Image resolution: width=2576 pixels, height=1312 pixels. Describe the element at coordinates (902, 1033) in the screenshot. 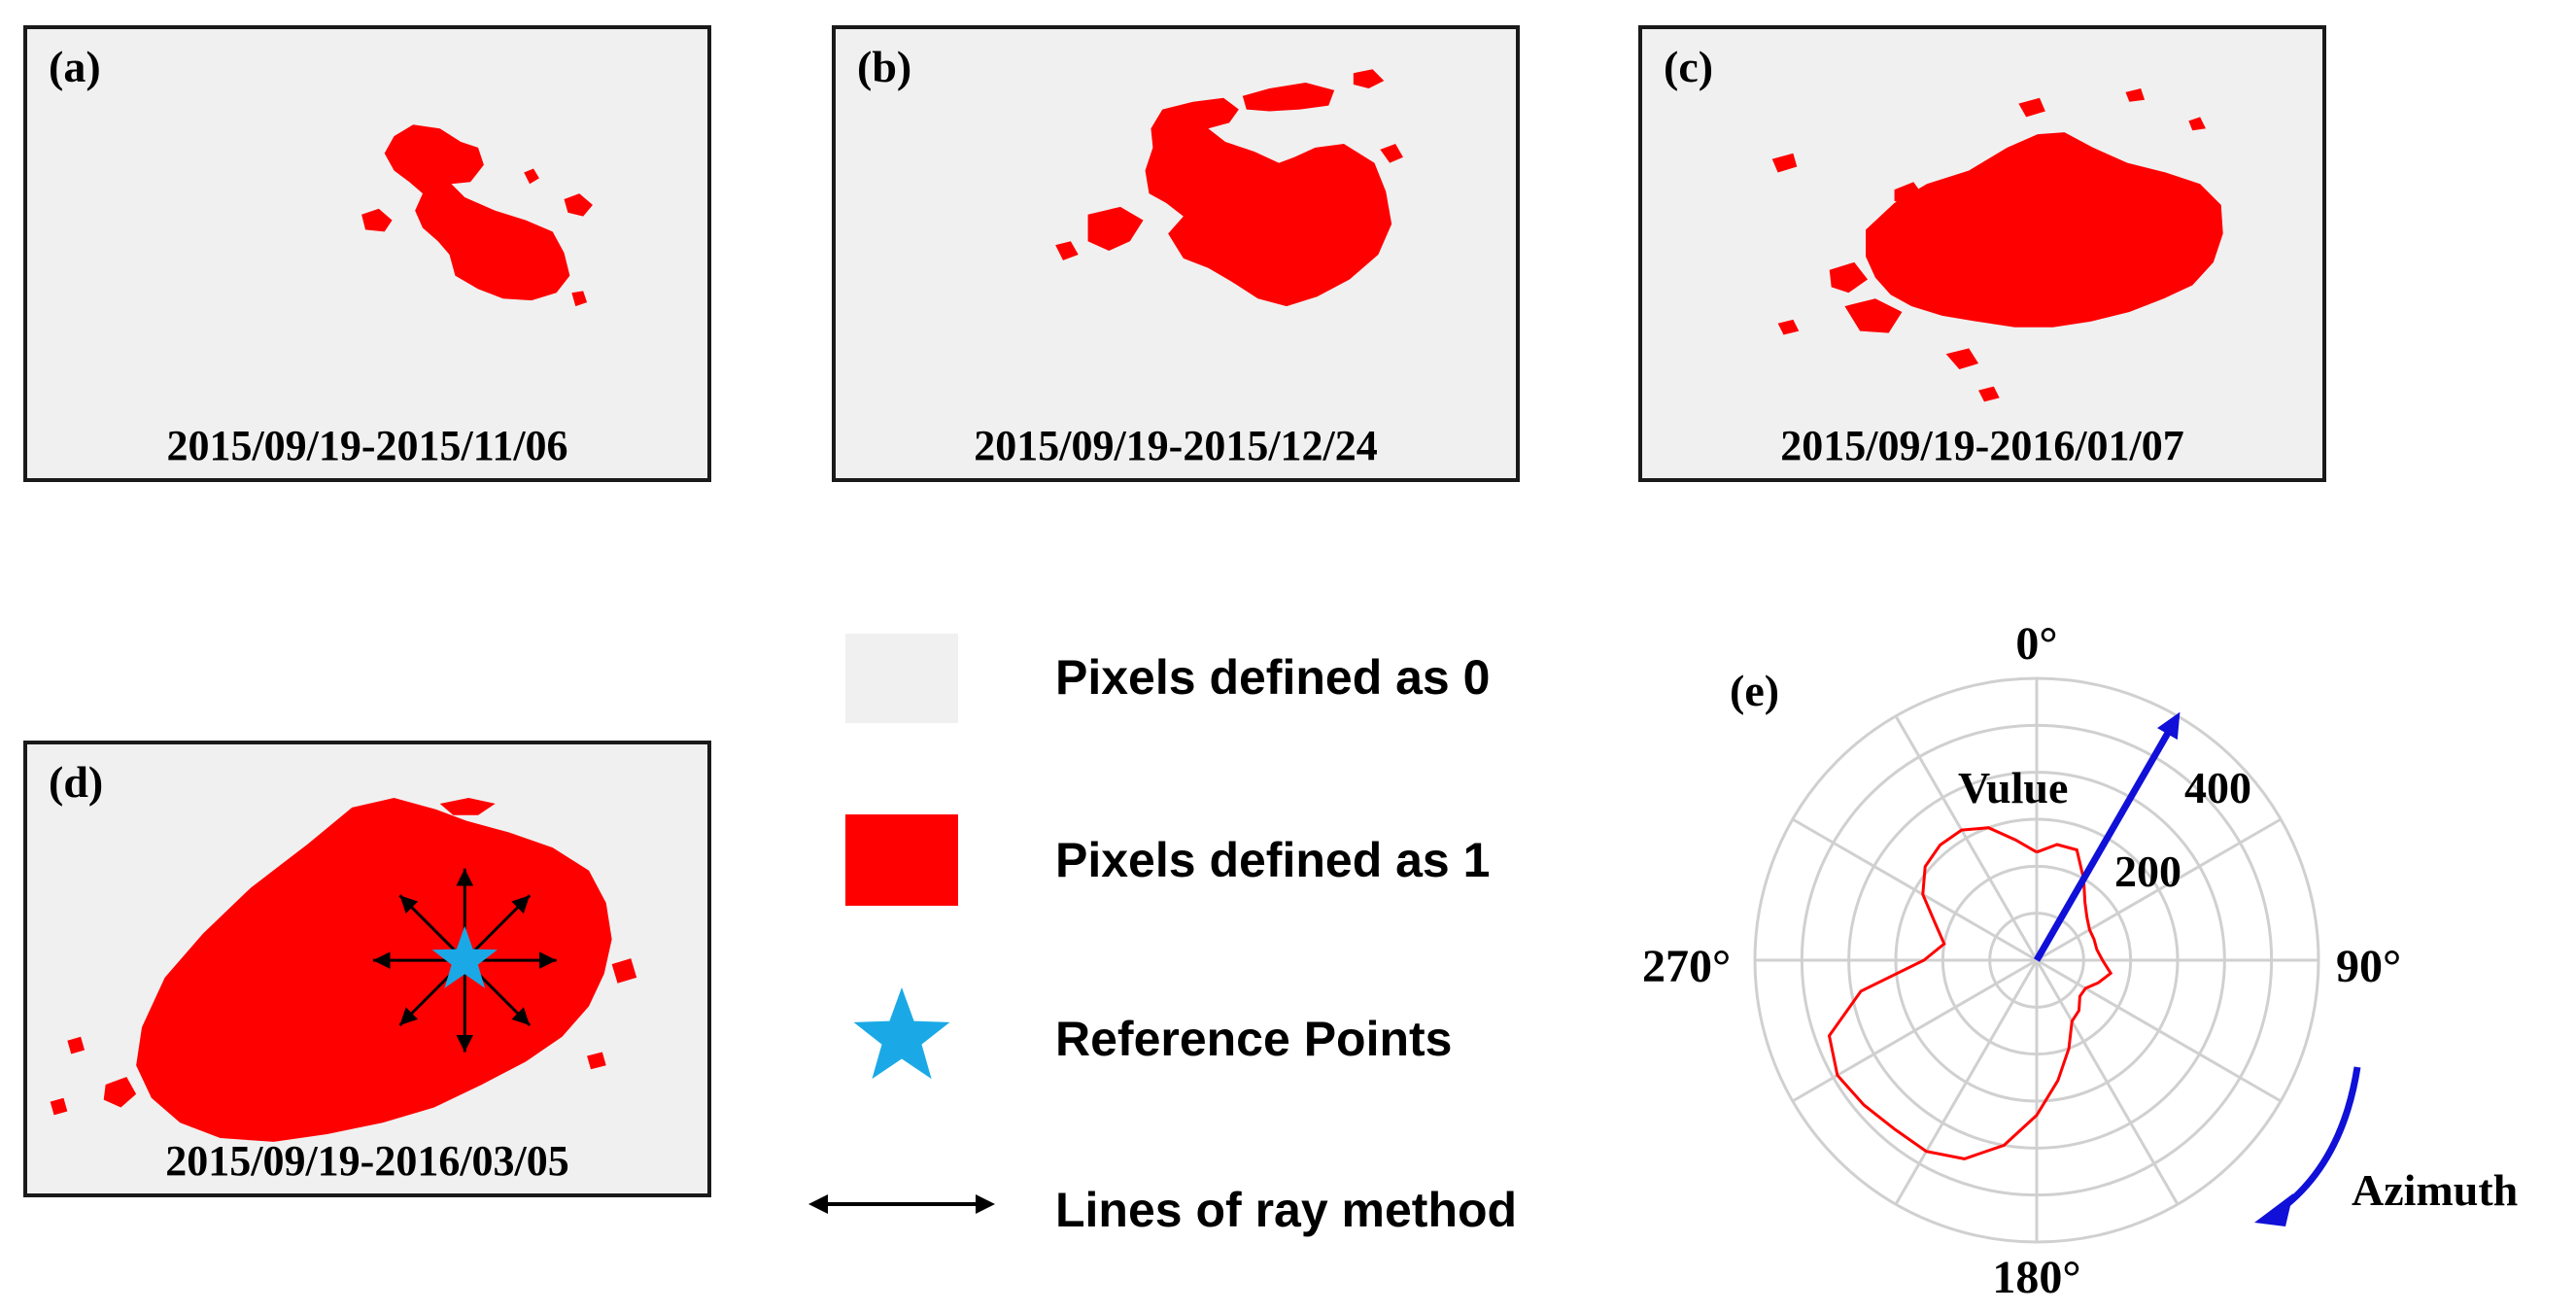

I see `legend-star-icon` at that location.